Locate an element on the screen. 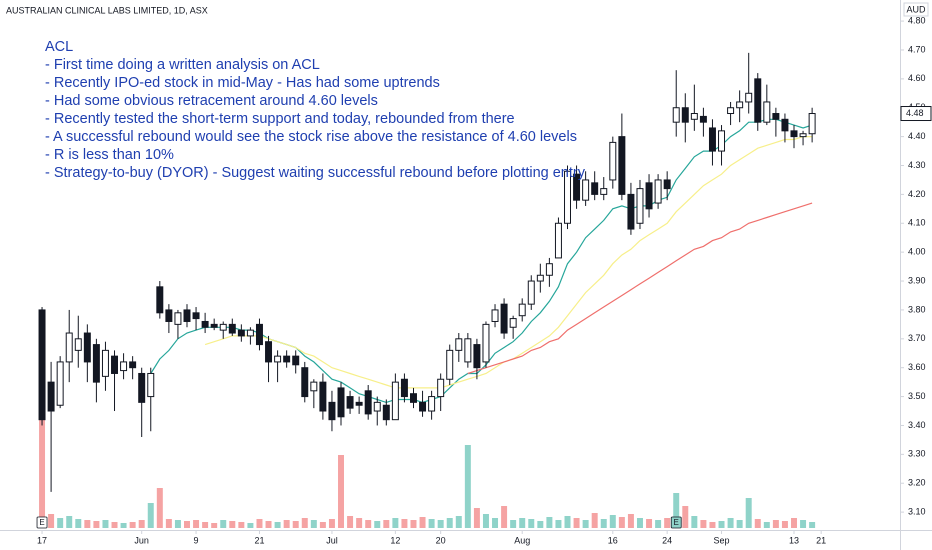 Image resolution: width=932 pixels, height=550 pixels. last-price-box is located at coordinates (916, 114).